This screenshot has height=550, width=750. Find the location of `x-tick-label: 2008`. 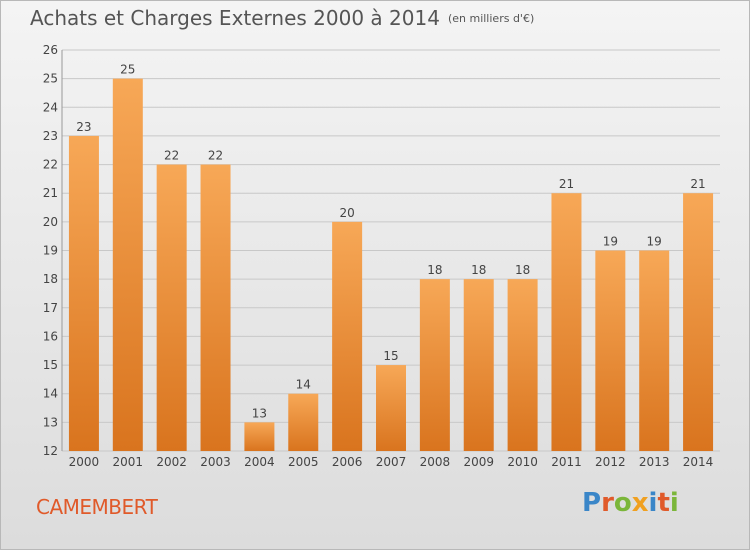

x-tick-label: 2008 is located at coordinates (435, 462).